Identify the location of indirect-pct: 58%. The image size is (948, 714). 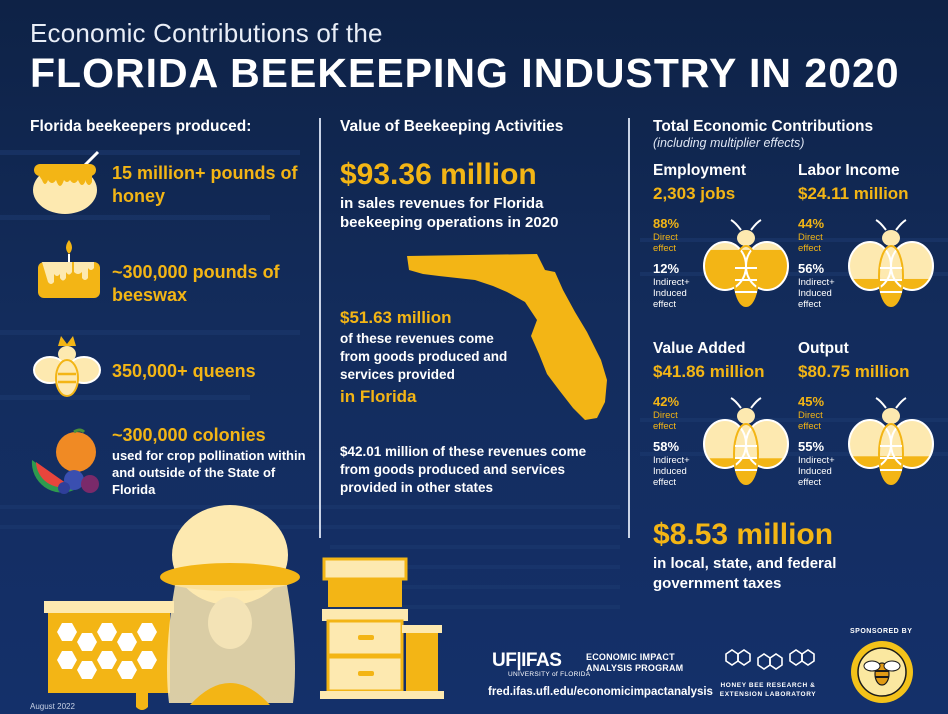
(666, 446).